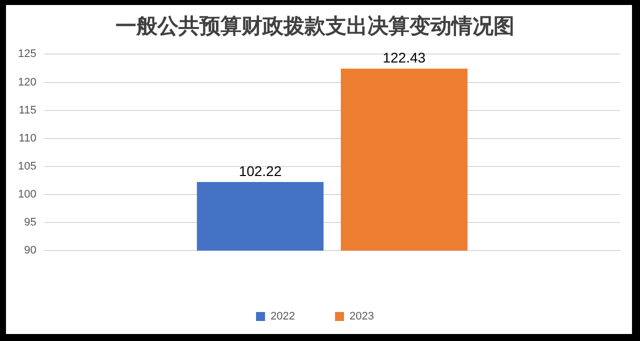  What do you see at coordinates (404, 57) in the screenshot?
I see `data-label: 122.43` at bounding box center [404, 57].